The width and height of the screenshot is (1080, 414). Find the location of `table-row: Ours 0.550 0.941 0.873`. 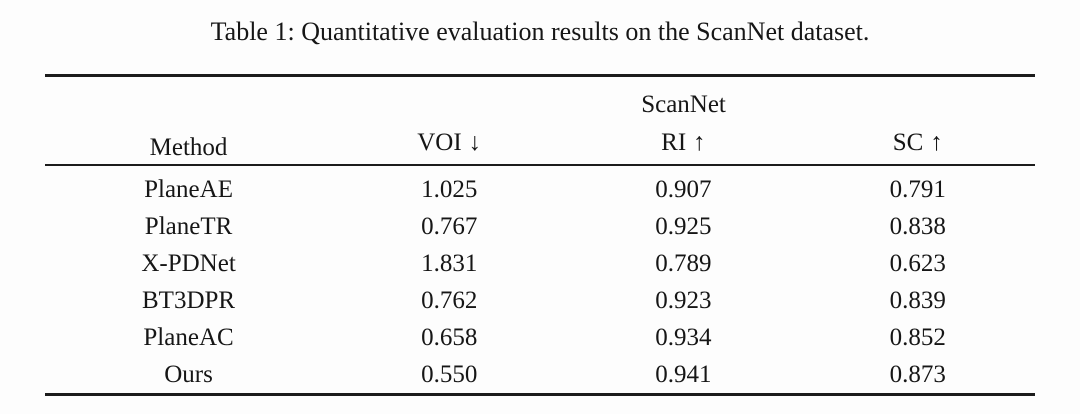

table-row: Ours 0.550 0.941 0.873 is located at coordinates (540, 375).